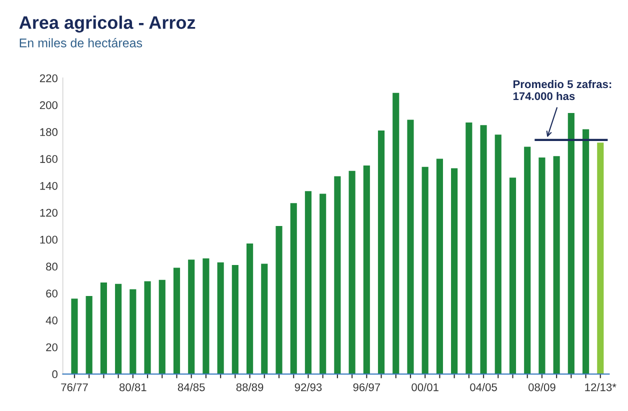 The width and height of the screenshot is (628, 411). What do you see at coordinates (52, 266) in the screenshot?
I see `y-tick-label: 80` at bounding box center [52, 266].